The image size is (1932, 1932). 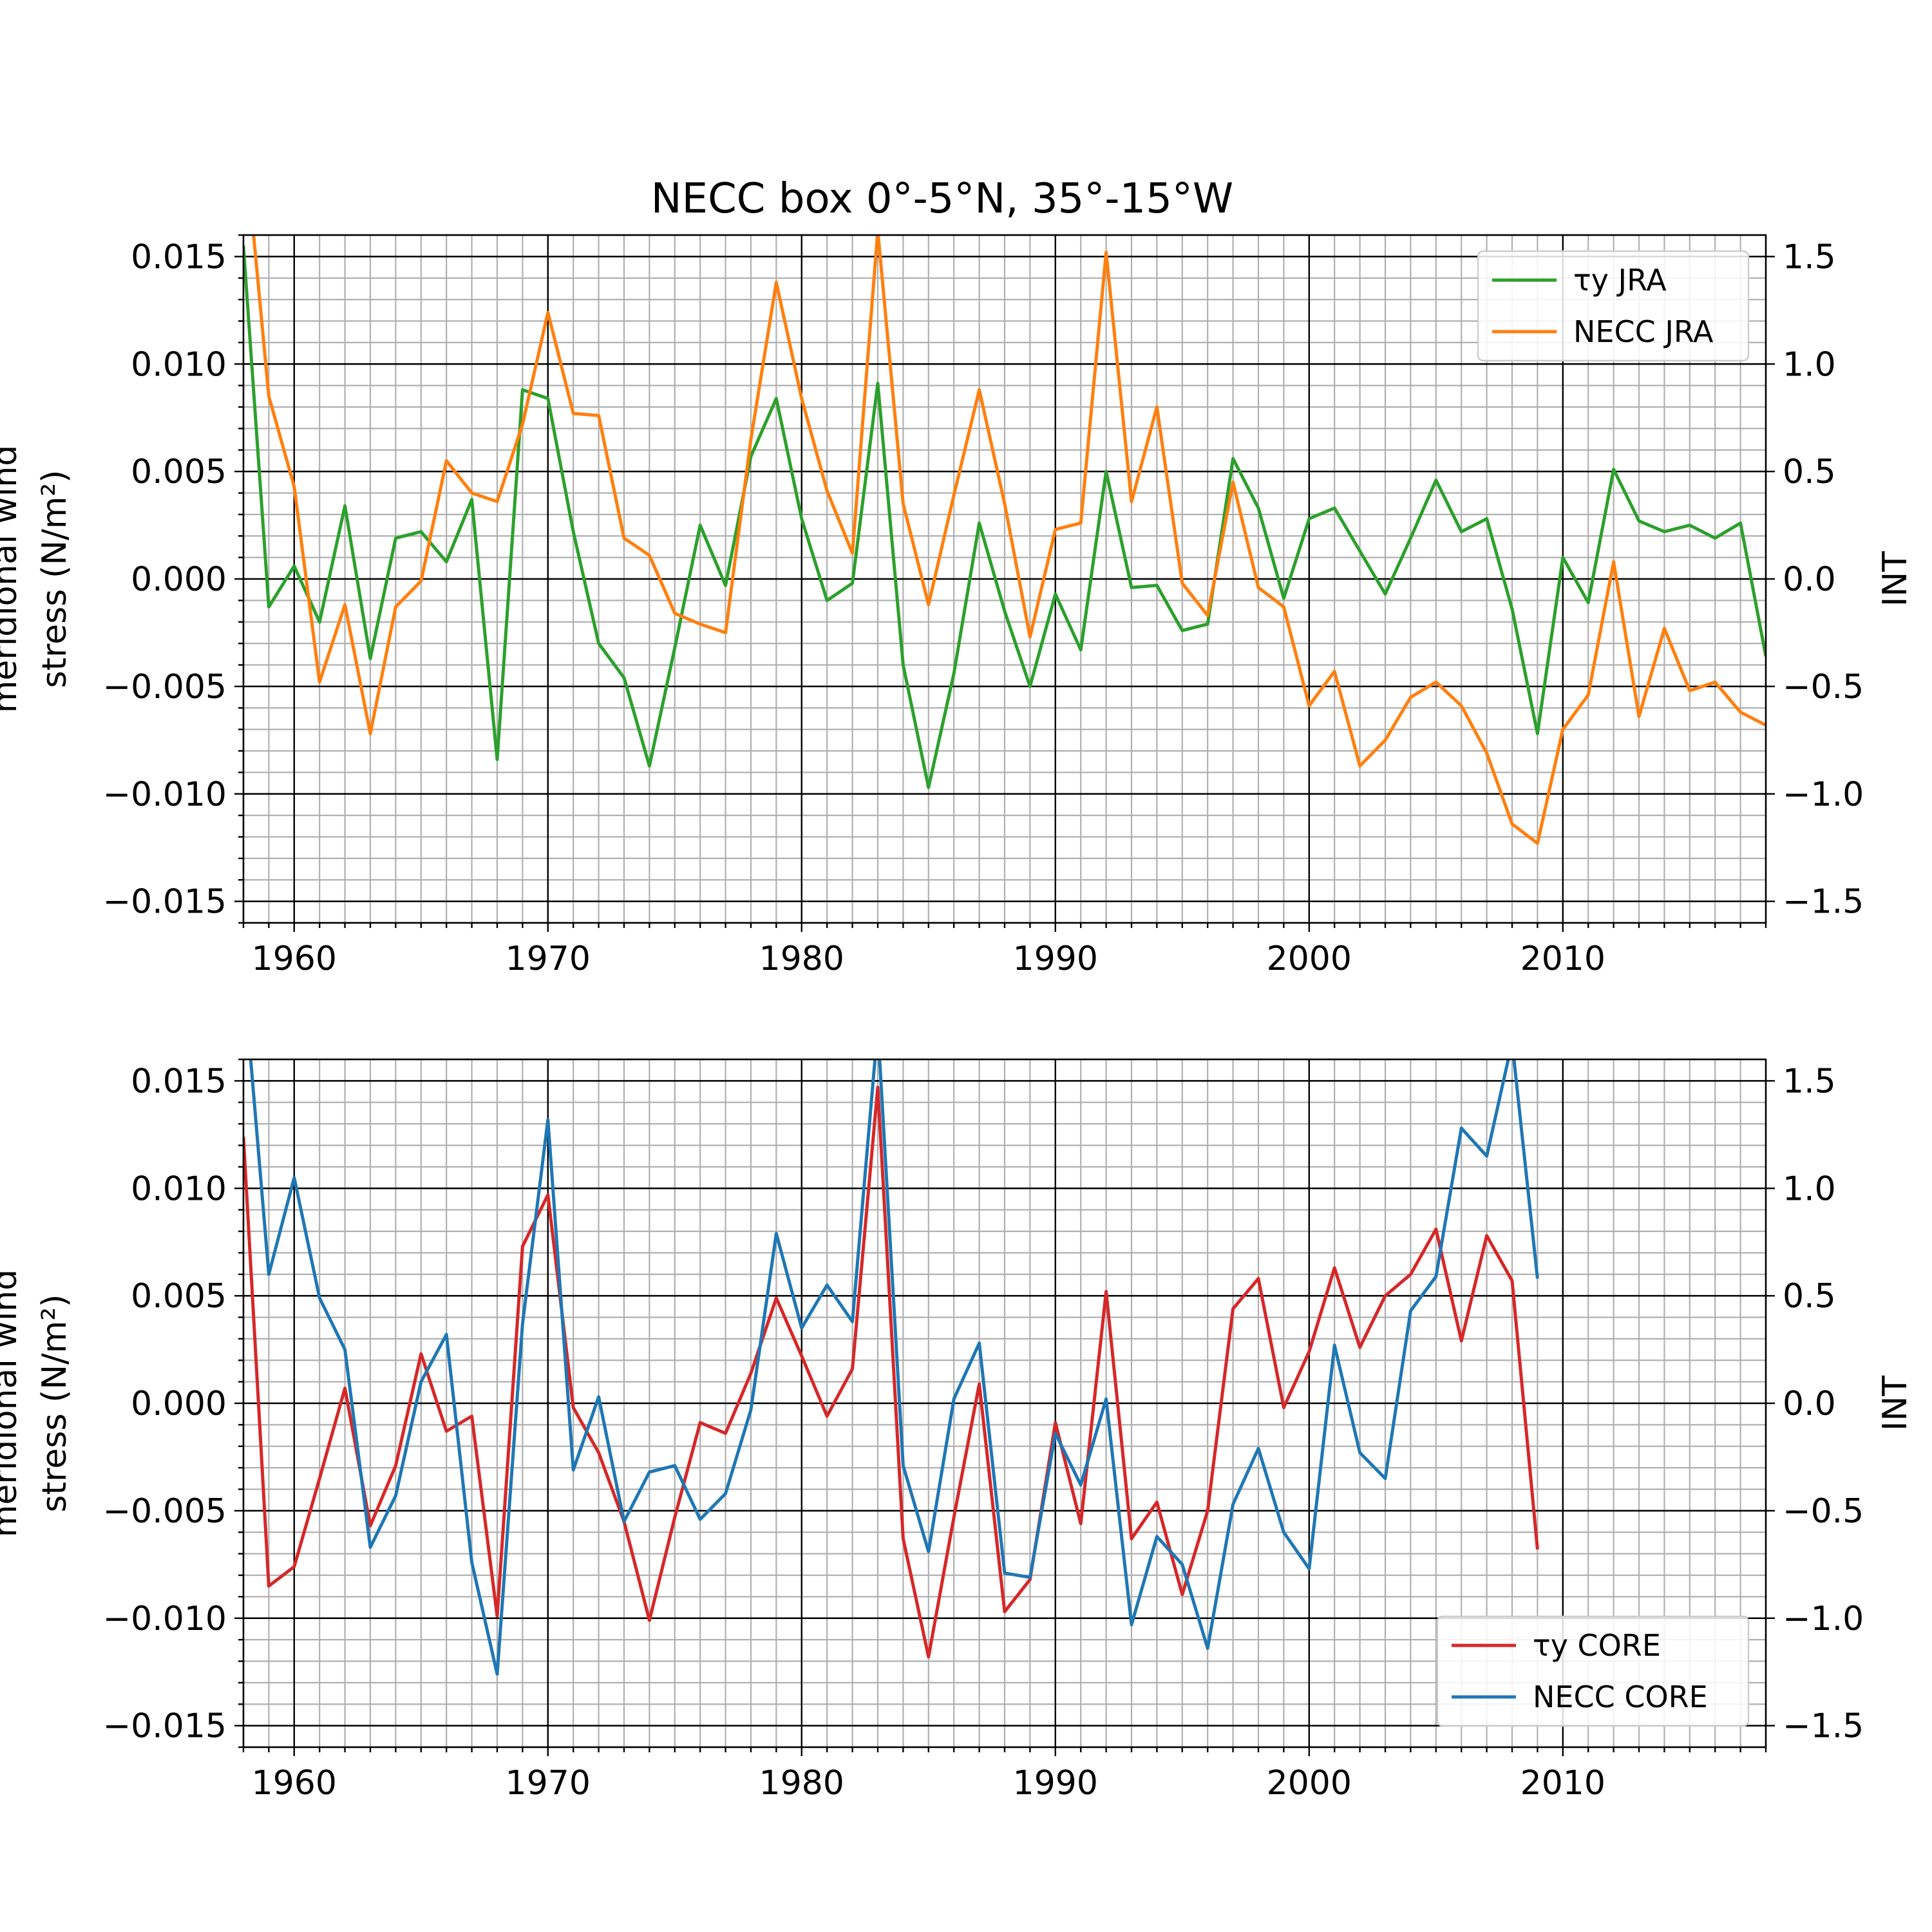 What do you see at coordinates (942, 199) in the screenshot?
I see `chart-title: NECC box 0°-5°N, 35°-15°W` at bounding box center [942, 199].